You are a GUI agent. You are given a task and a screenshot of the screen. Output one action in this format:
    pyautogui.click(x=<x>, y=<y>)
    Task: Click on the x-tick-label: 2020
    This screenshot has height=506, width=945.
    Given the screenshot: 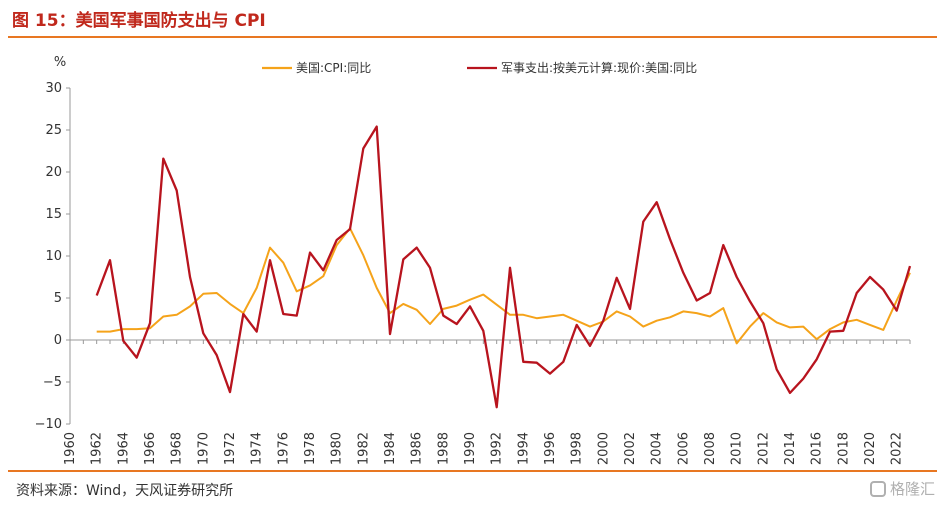 What is the action you would take?
    pyautogui.click(x=870, y=448)
    